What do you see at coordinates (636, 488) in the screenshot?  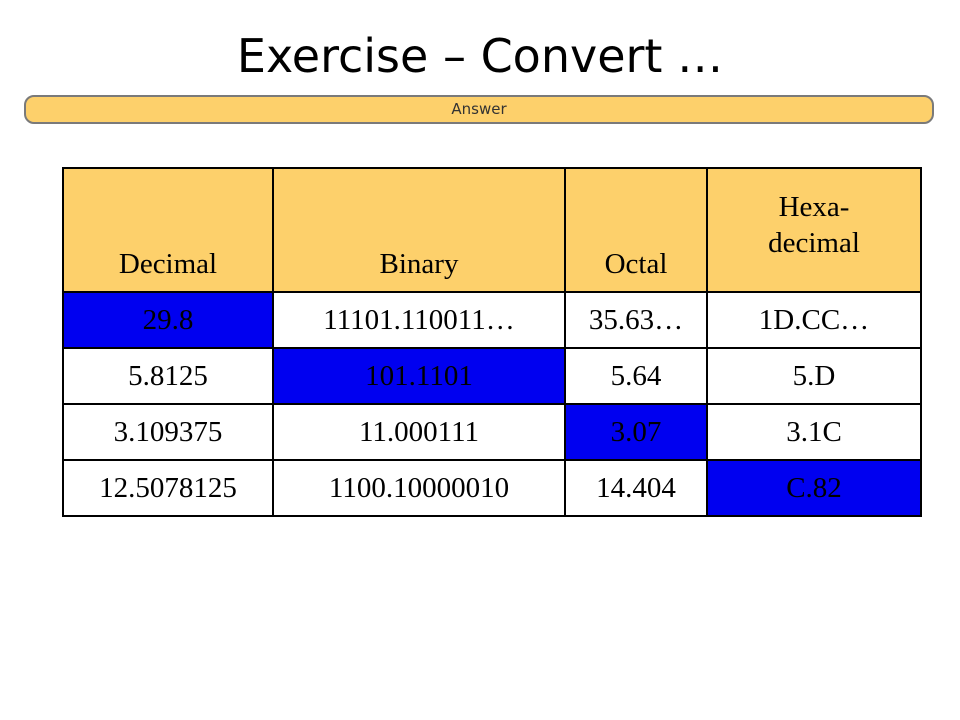 I see `table-cell: 14.404` at bounding box center [636, 488].